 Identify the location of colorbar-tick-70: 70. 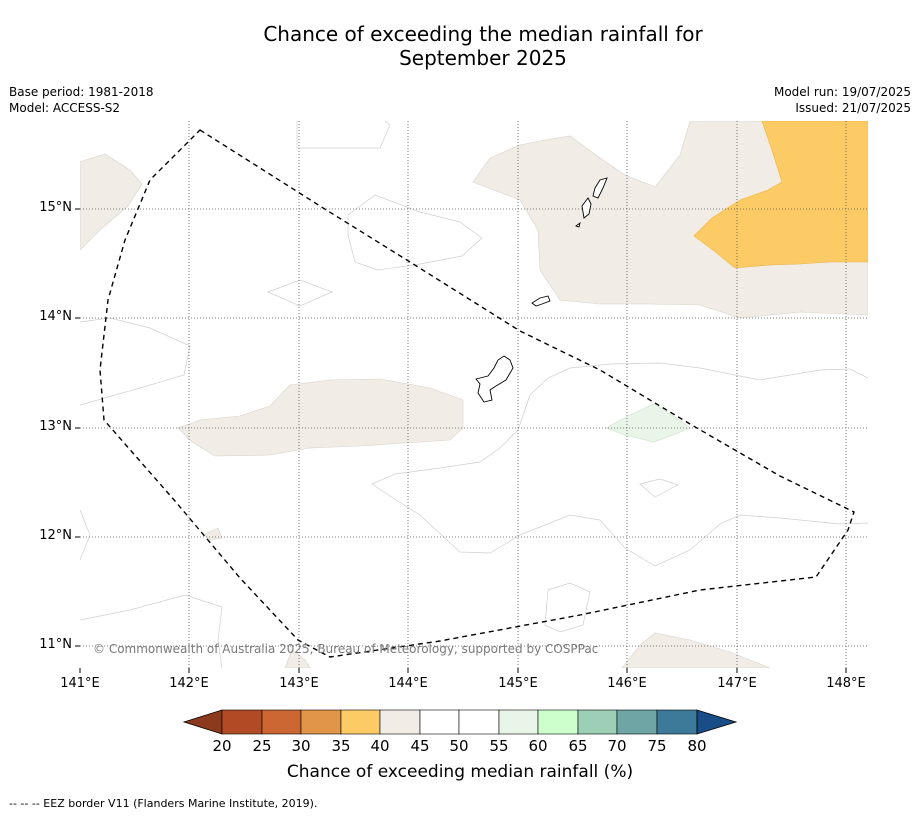
(617, 746).